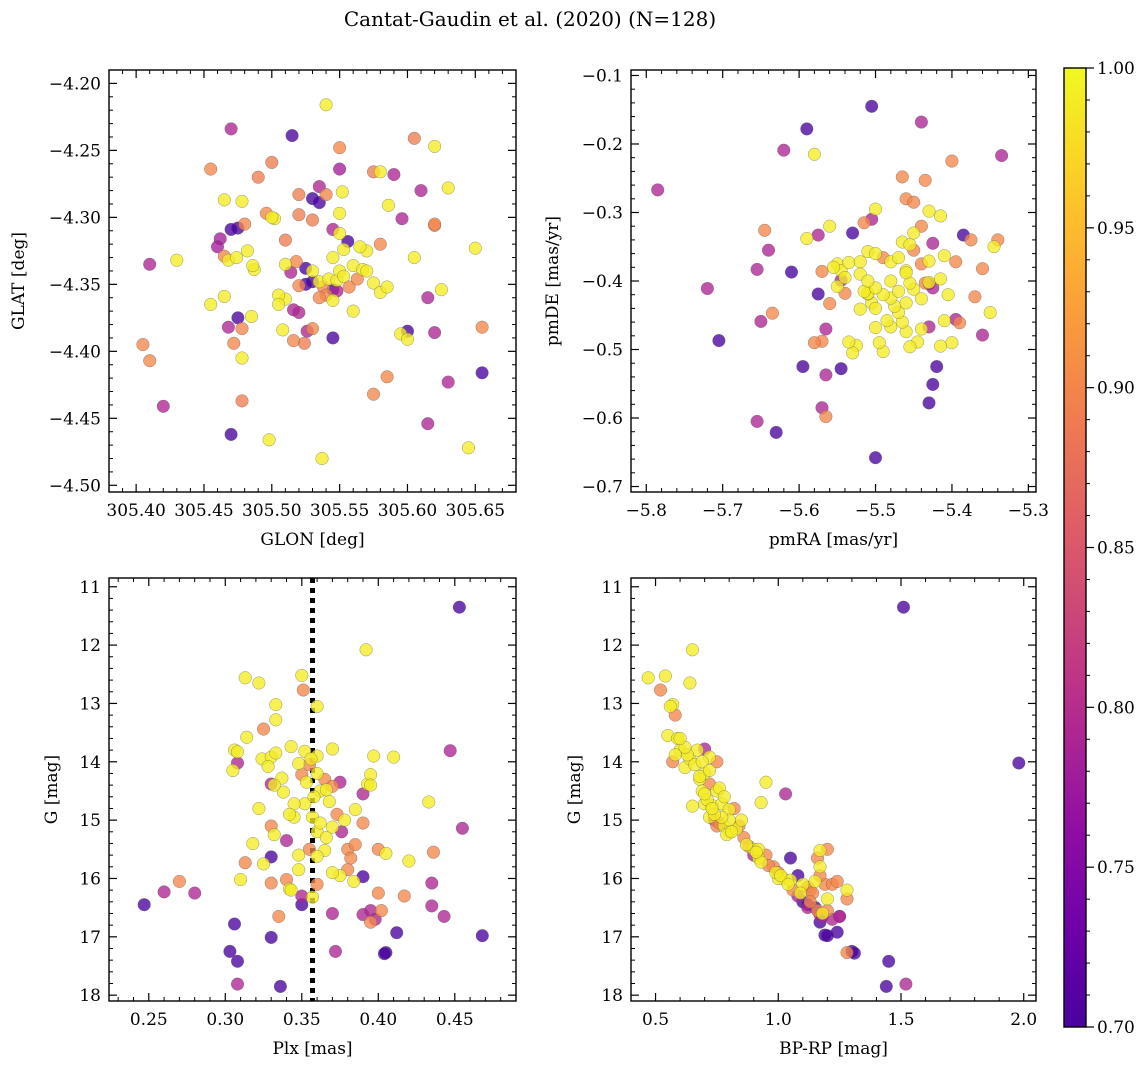 Image resolution: width=1148 pixels, height=1067 pixels. I want to click on x-tick-label: −5.6, so click(798, 511).